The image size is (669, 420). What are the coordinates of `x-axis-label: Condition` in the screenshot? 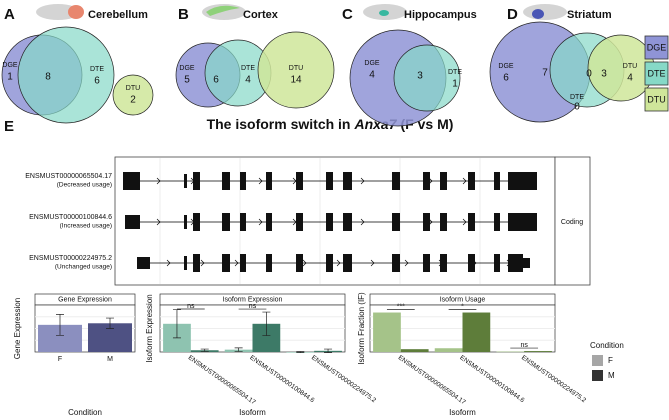 It's located at (85, 412).